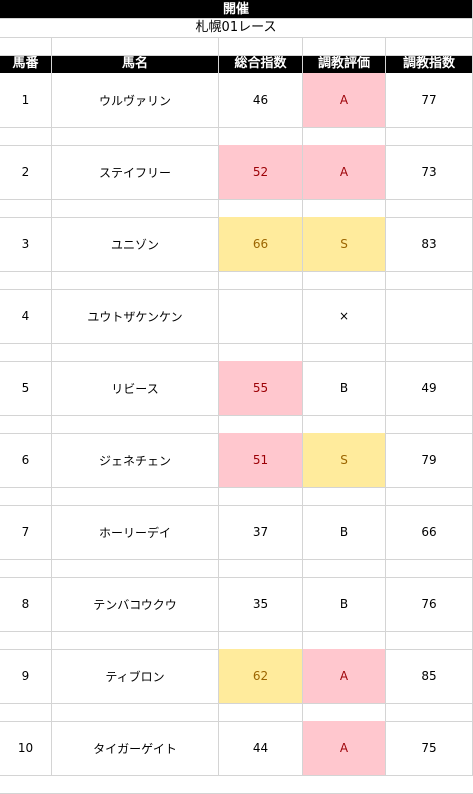 The width and height of the screenshot is (473, 794). What do you see at coordinates (260, 172) in the screenshot?
I see `total-index-cell: 52` at bounding box center [260, 172].